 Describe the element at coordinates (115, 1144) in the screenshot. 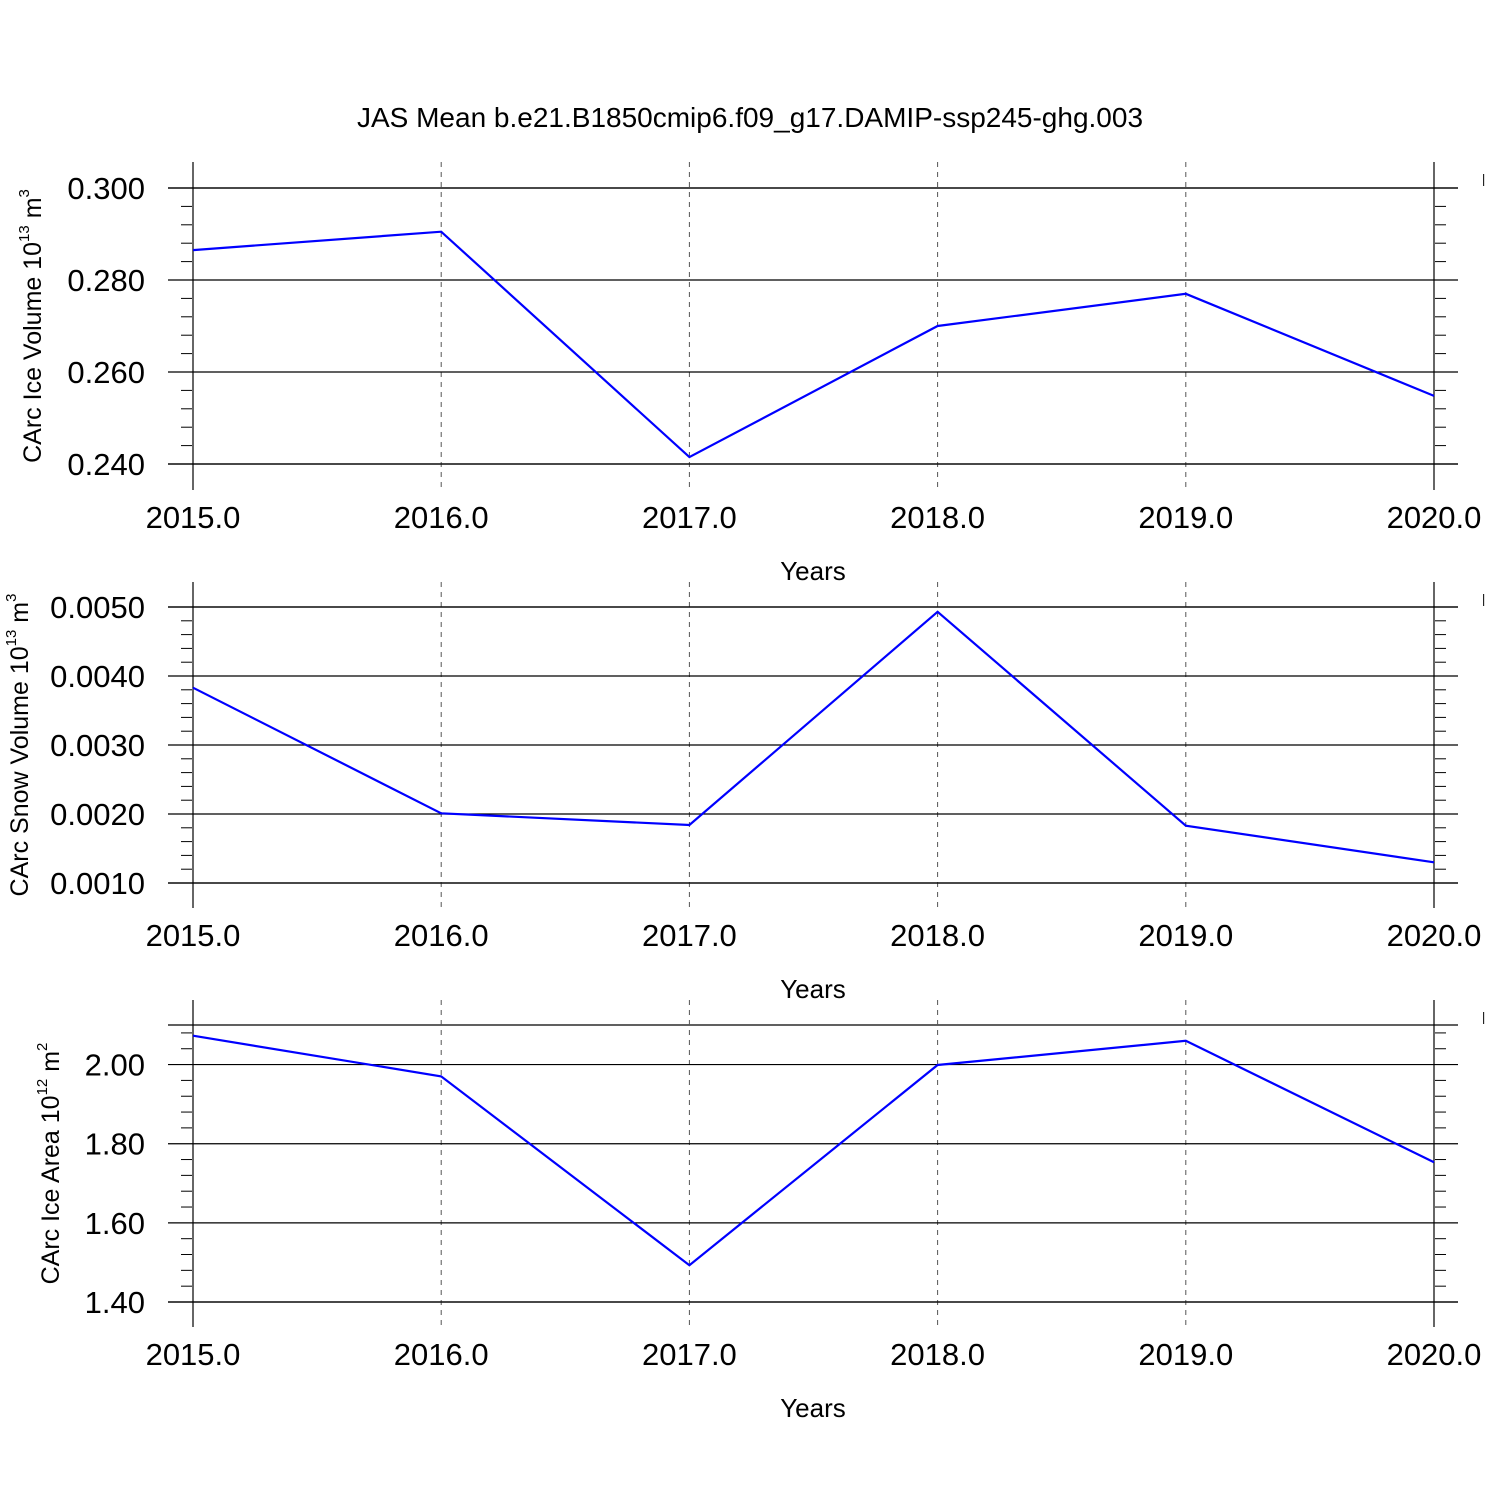

I see `y-tick-label: 1.80` at that location.